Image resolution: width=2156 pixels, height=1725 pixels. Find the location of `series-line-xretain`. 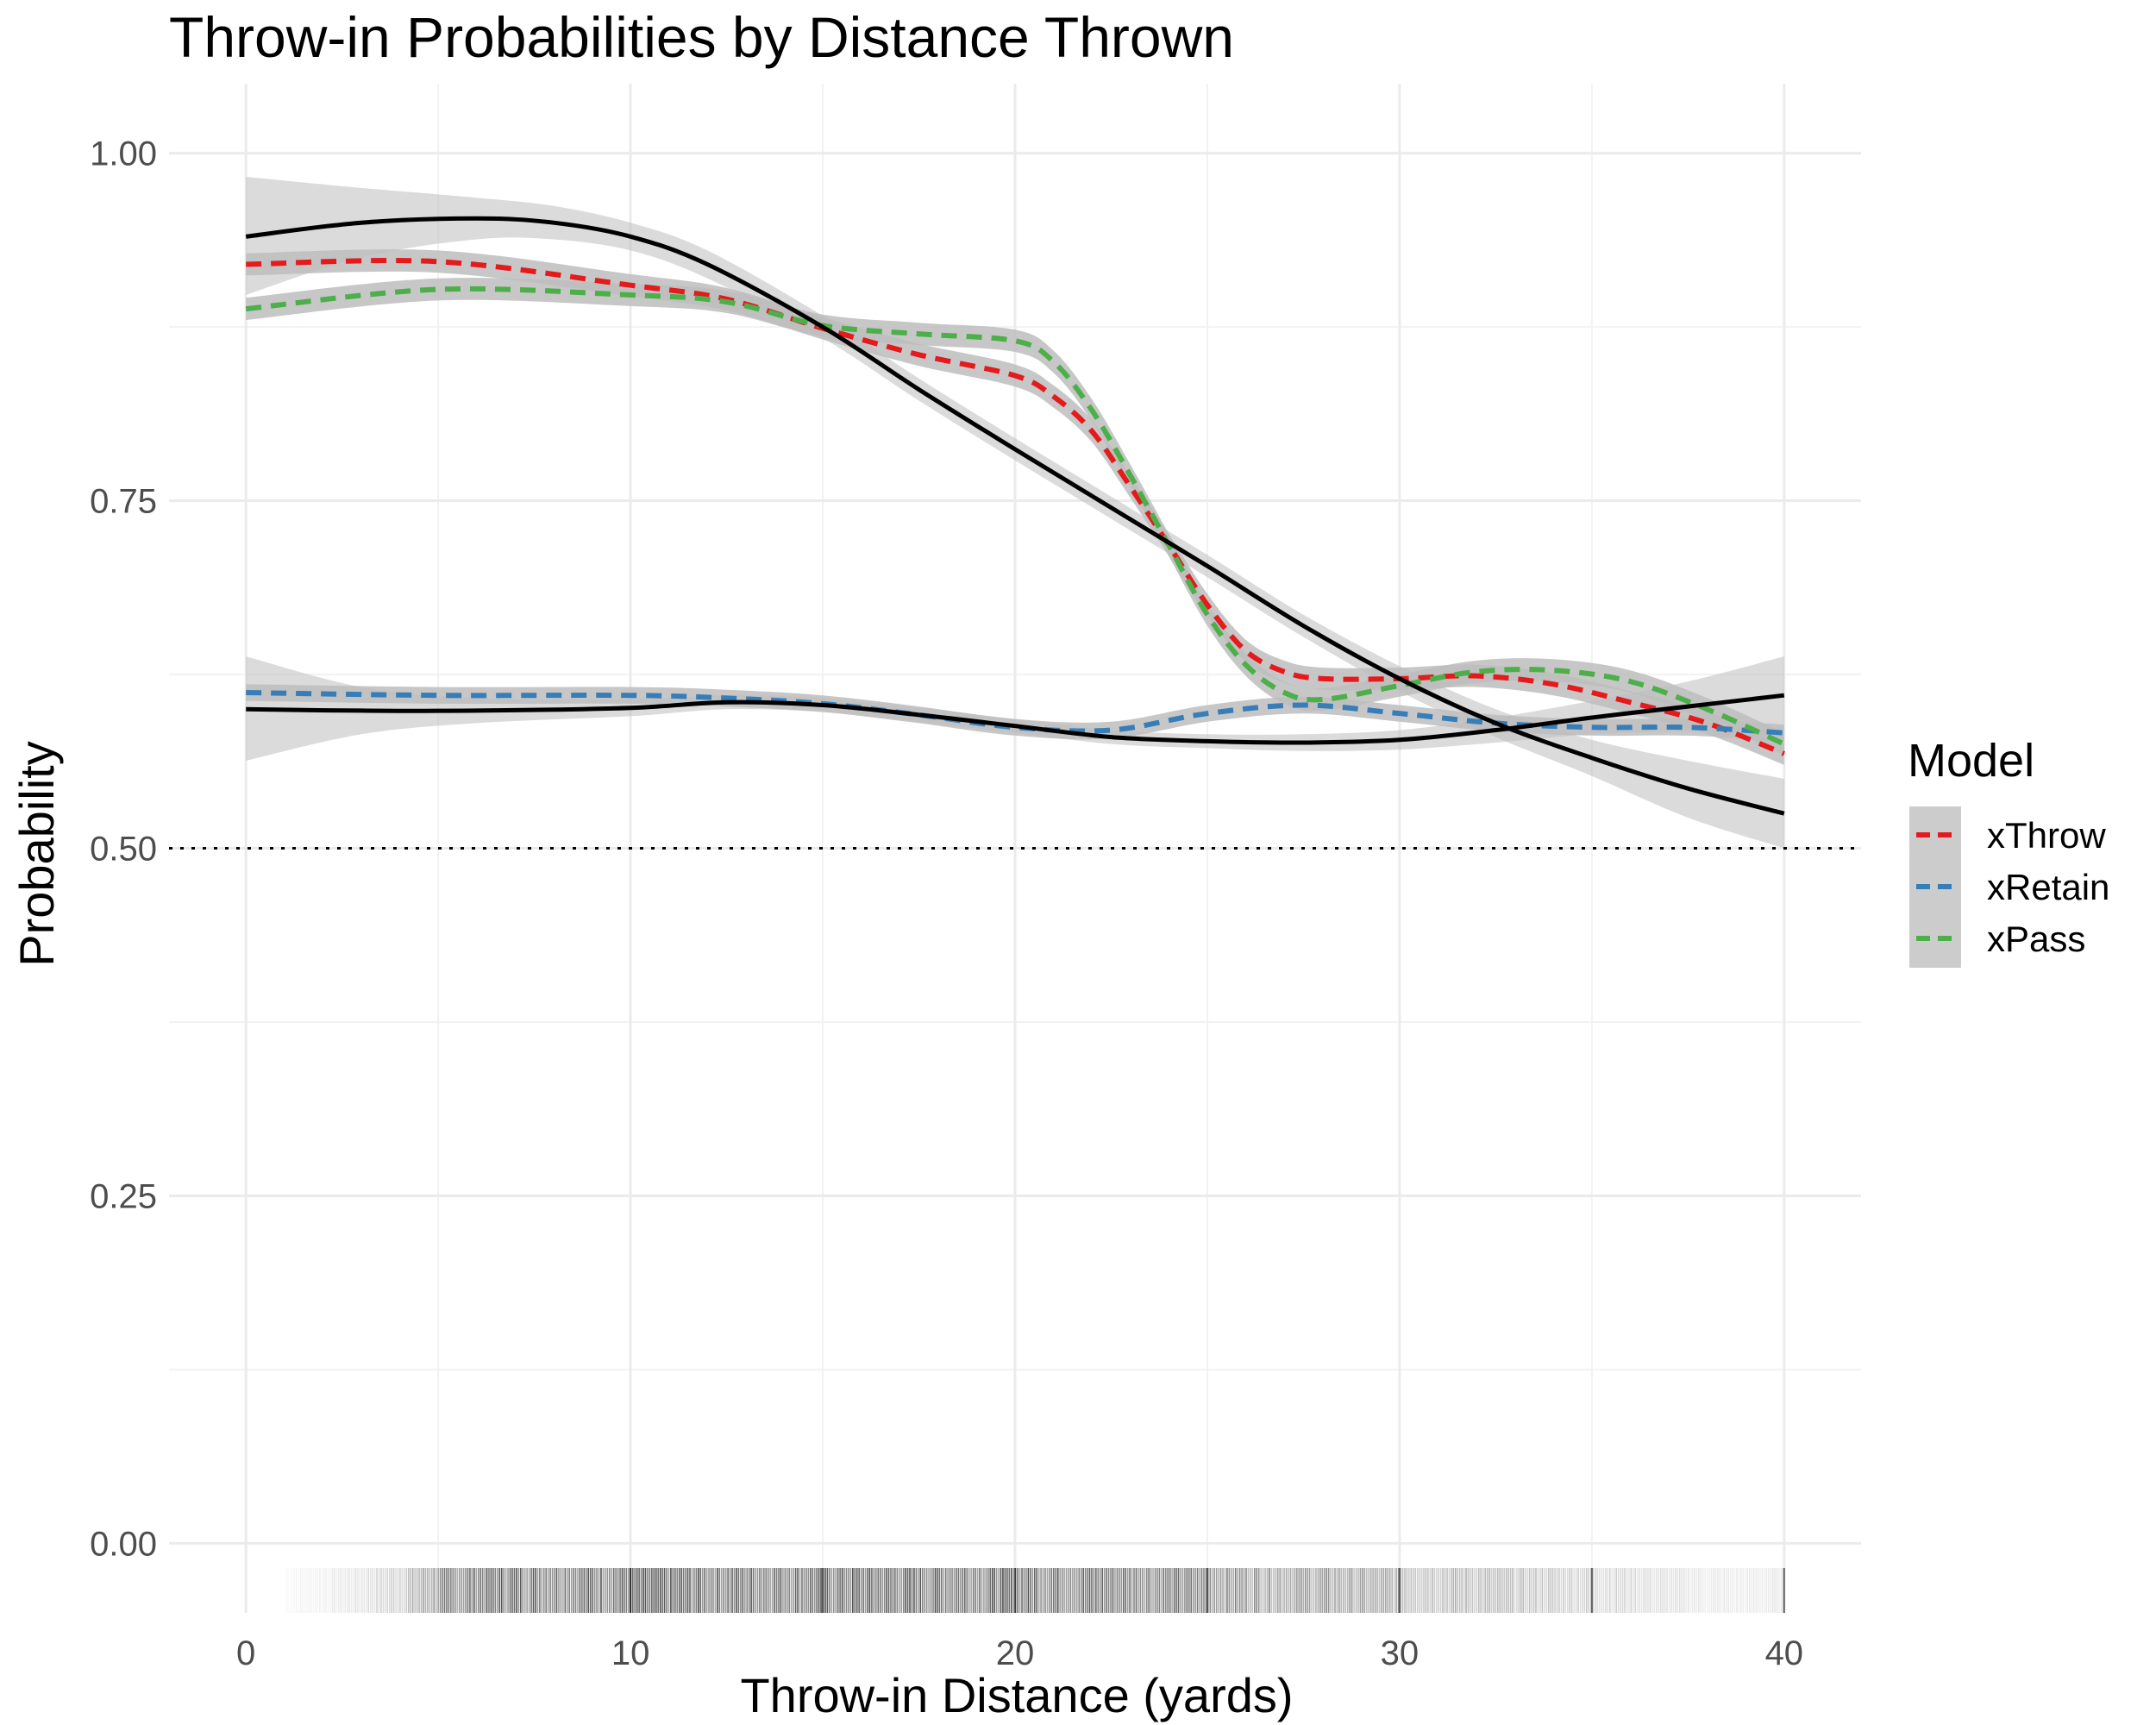

series-line-xretain is located at coordinates (1015, 713).